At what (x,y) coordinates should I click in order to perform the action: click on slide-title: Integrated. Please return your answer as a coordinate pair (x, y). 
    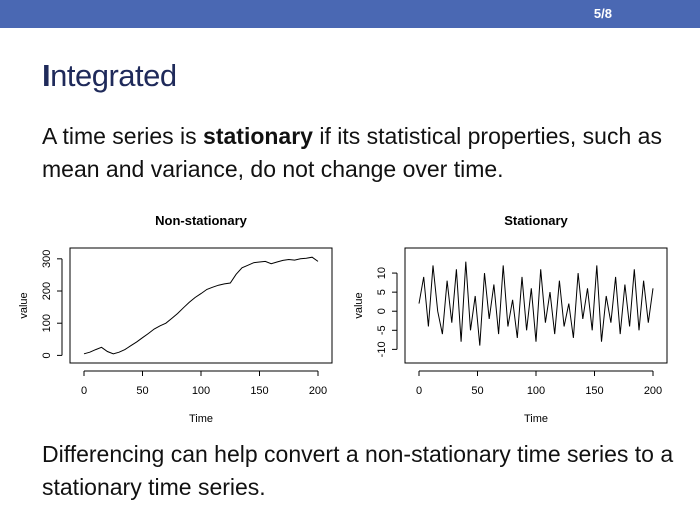
    Looking at the image, I should click on (109, 76).